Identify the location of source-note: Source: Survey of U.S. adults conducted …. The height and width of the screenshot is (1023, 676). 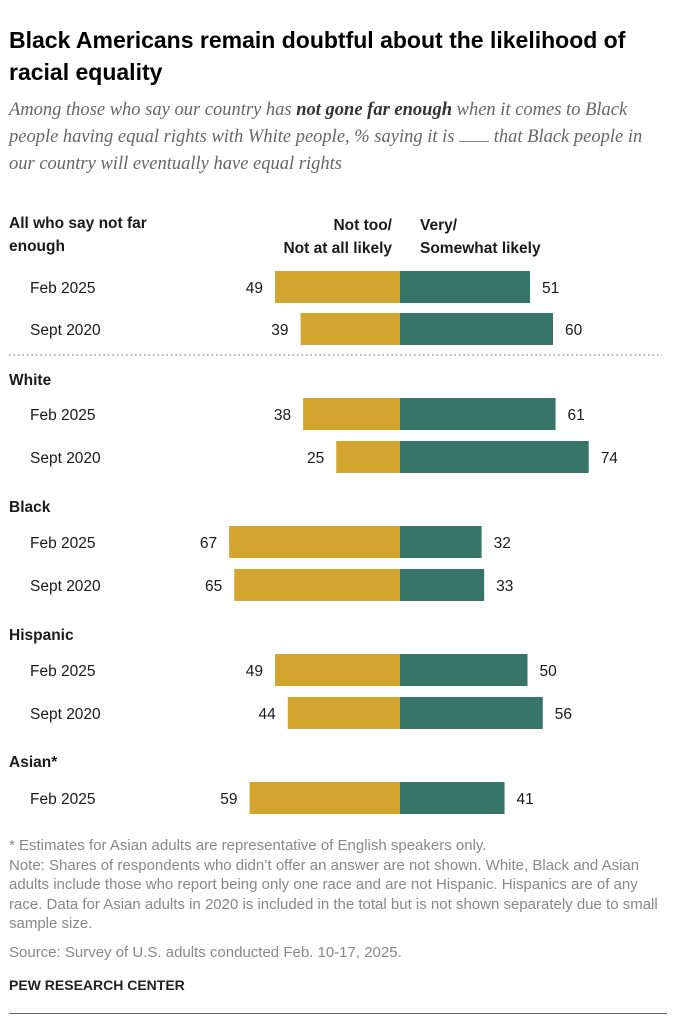
(205, 952).